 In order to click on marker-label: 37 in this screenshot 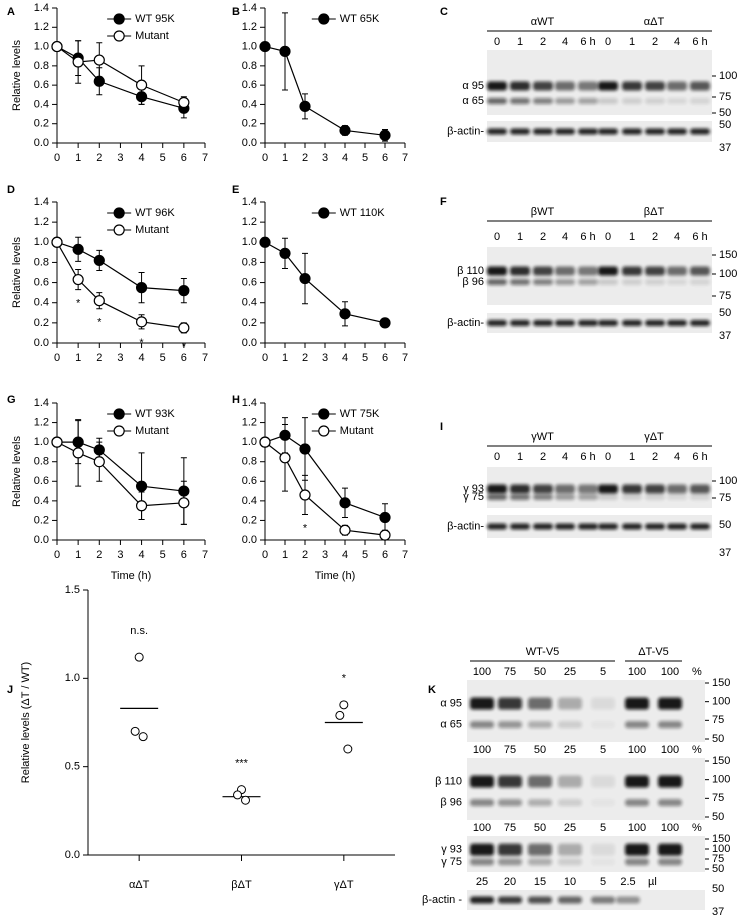, I will do `click(718, 912)`.